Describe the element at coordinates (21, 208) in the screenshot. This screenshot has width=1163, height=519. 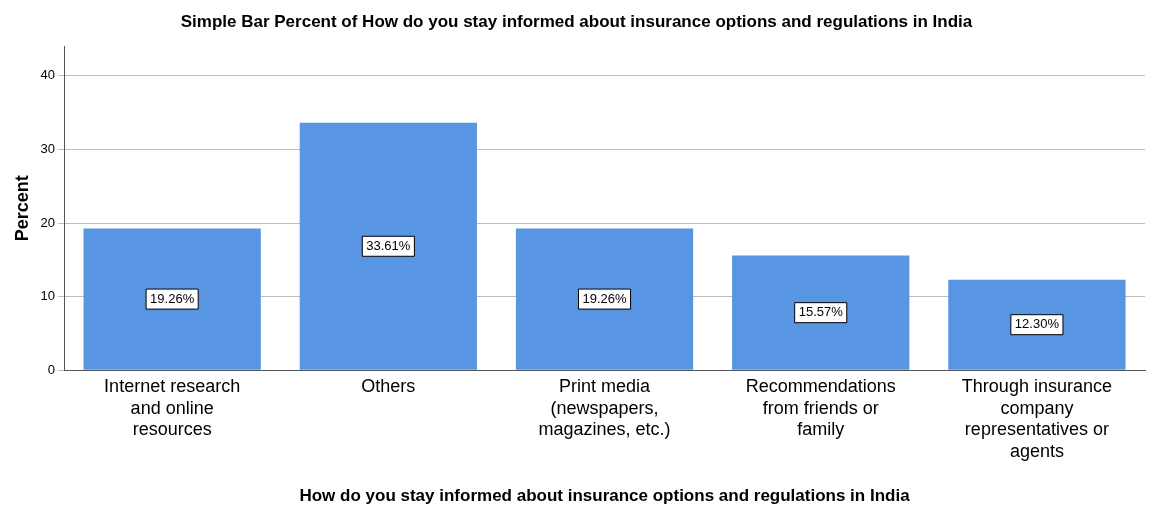
I see `y-axis-title: Percent` at that location.